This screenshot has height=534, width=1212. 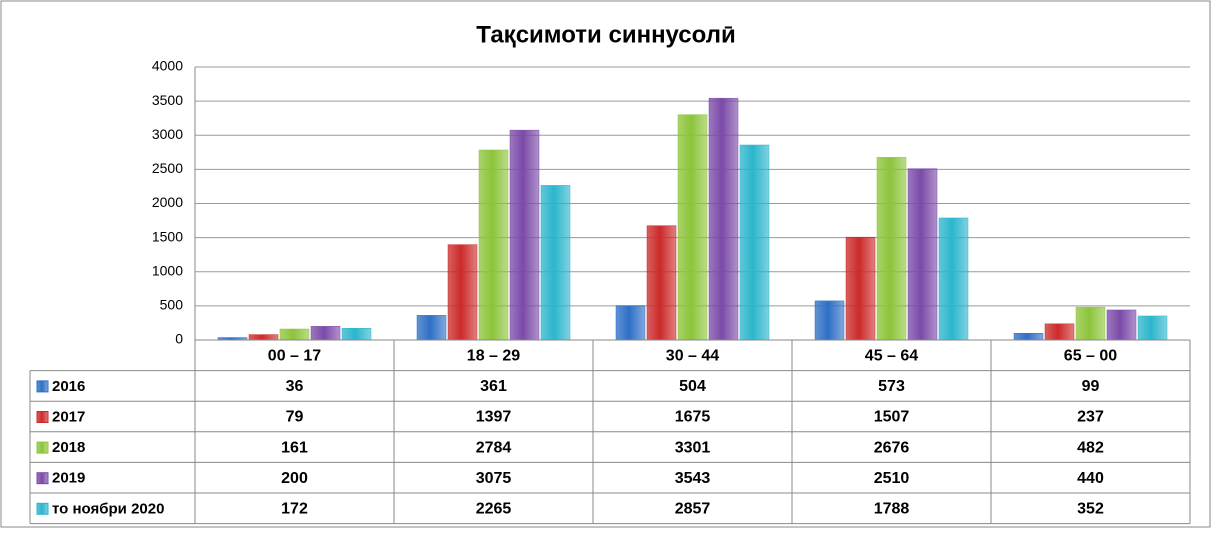 What do you see at coordinates (167, 202) in the screenshot?
I see `y-tick-label: 2000` at bounding box center [167, 202].